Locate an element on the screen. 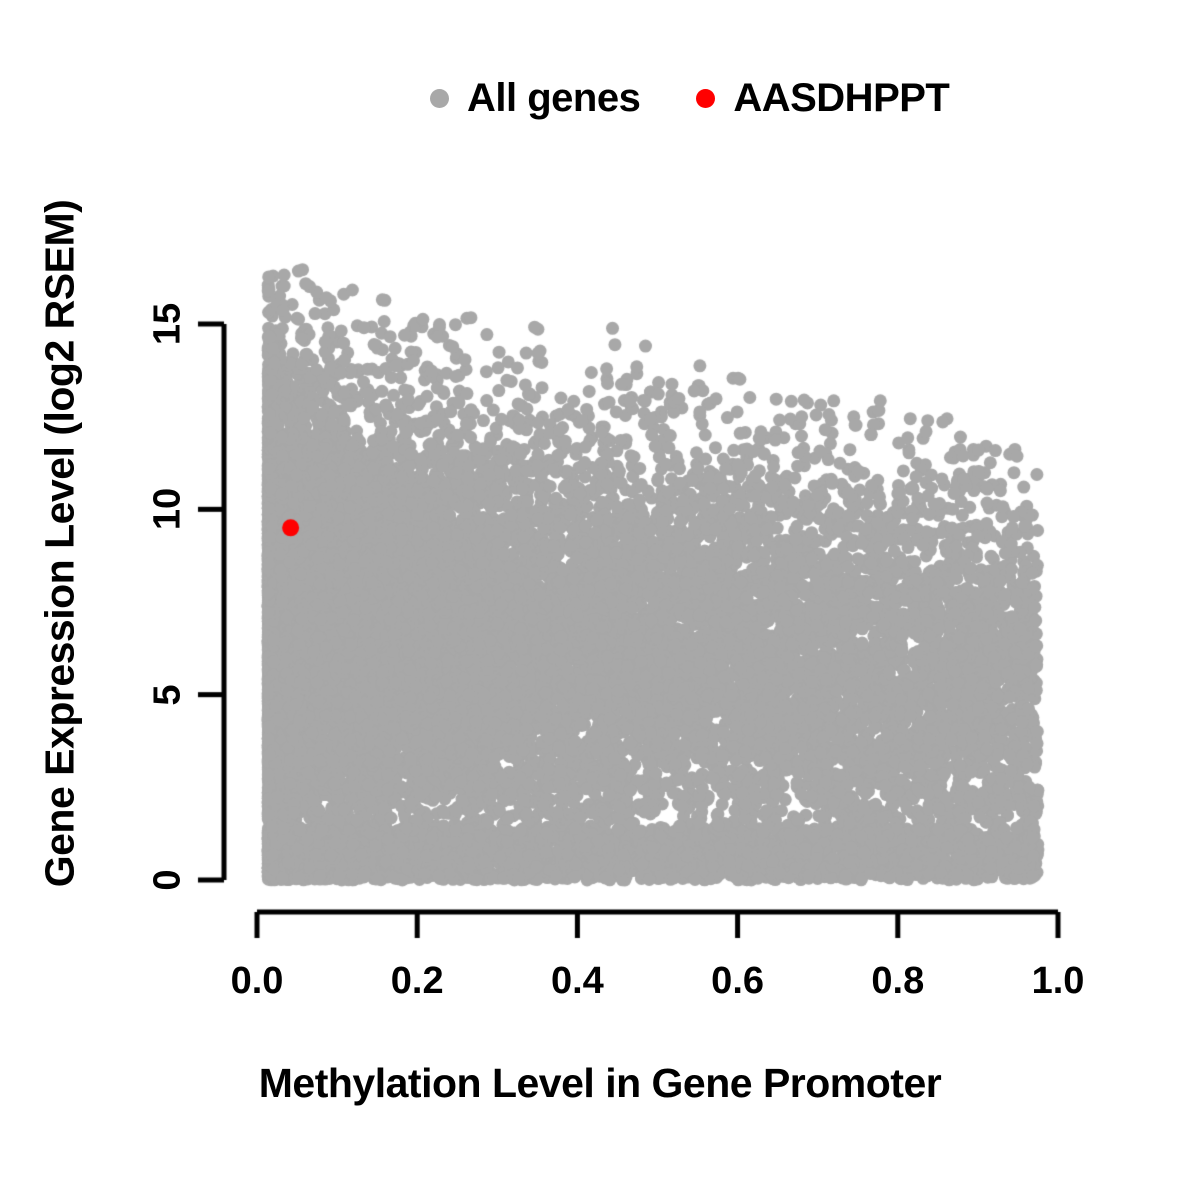 This screenshot has width=1200, height=1200. y-tick-label: 15 is located at coordinates (167, 324).